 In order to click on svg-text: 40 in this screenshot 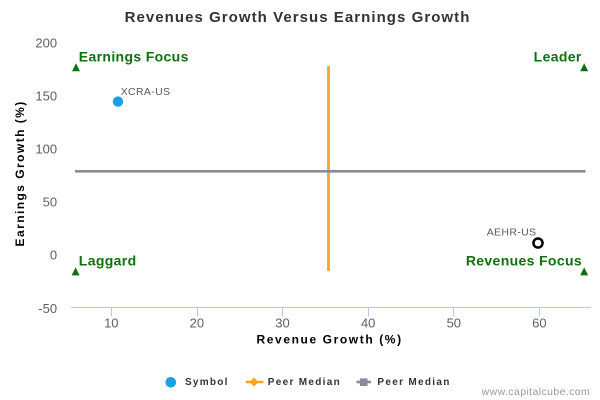, I will do `click(368, 322)`.